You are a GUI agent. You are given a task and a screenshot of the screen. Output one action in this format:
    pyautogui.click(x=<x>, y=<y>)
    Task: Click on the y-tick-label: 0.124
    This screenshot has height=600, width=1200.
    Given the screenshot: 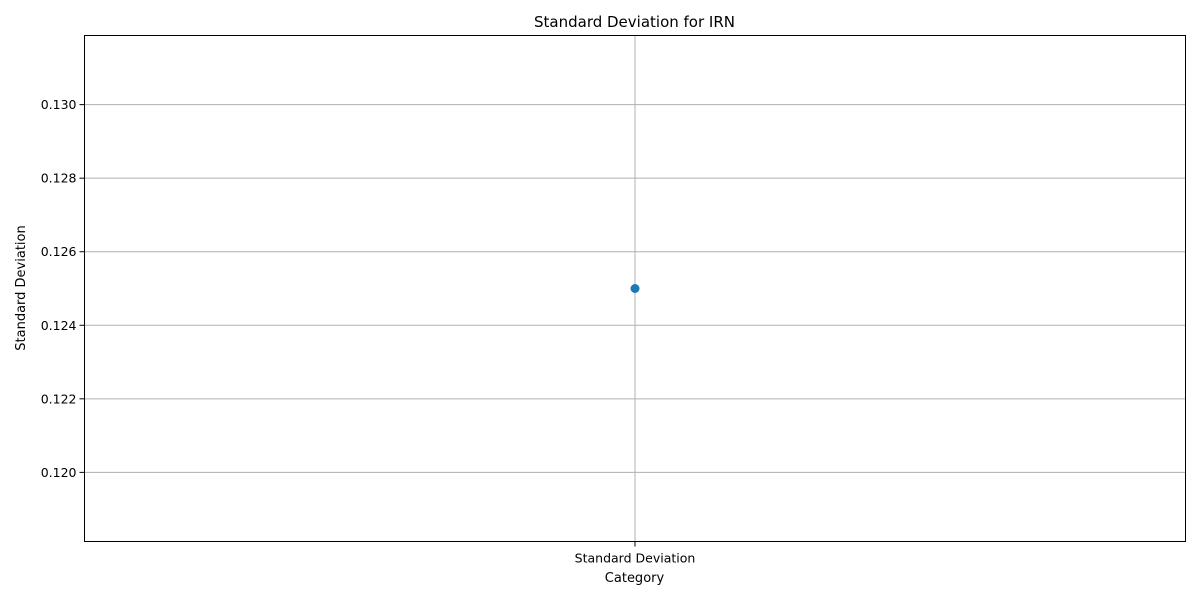 What is the action you would take?
    pyautogui.click(x=59, y=325)
    